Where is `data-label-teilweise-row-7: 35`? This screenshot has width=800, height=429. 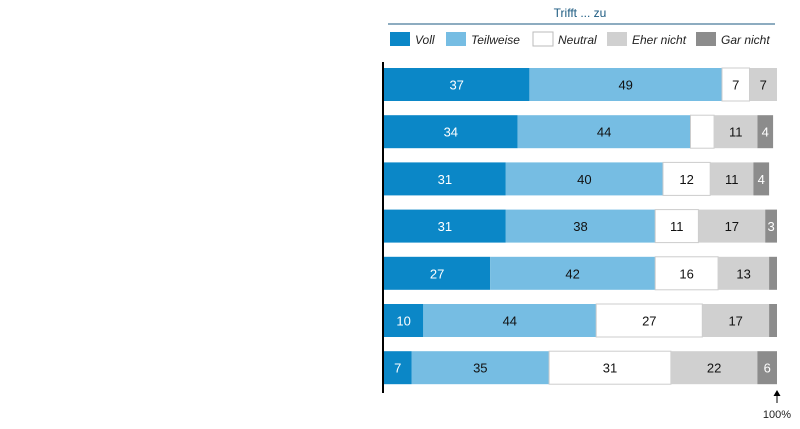 data-label-teilweise-row-7: 35 is located at coordinates (480, 368).